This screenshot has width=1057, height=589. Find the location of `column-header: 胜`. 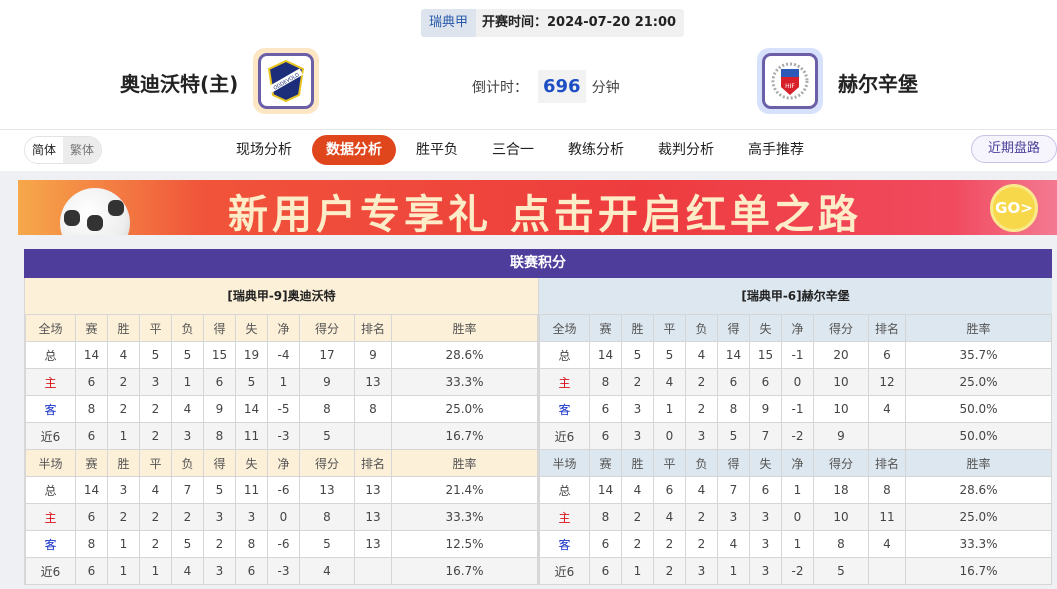

column-header: 胜 is located at coordinates (123, 328).